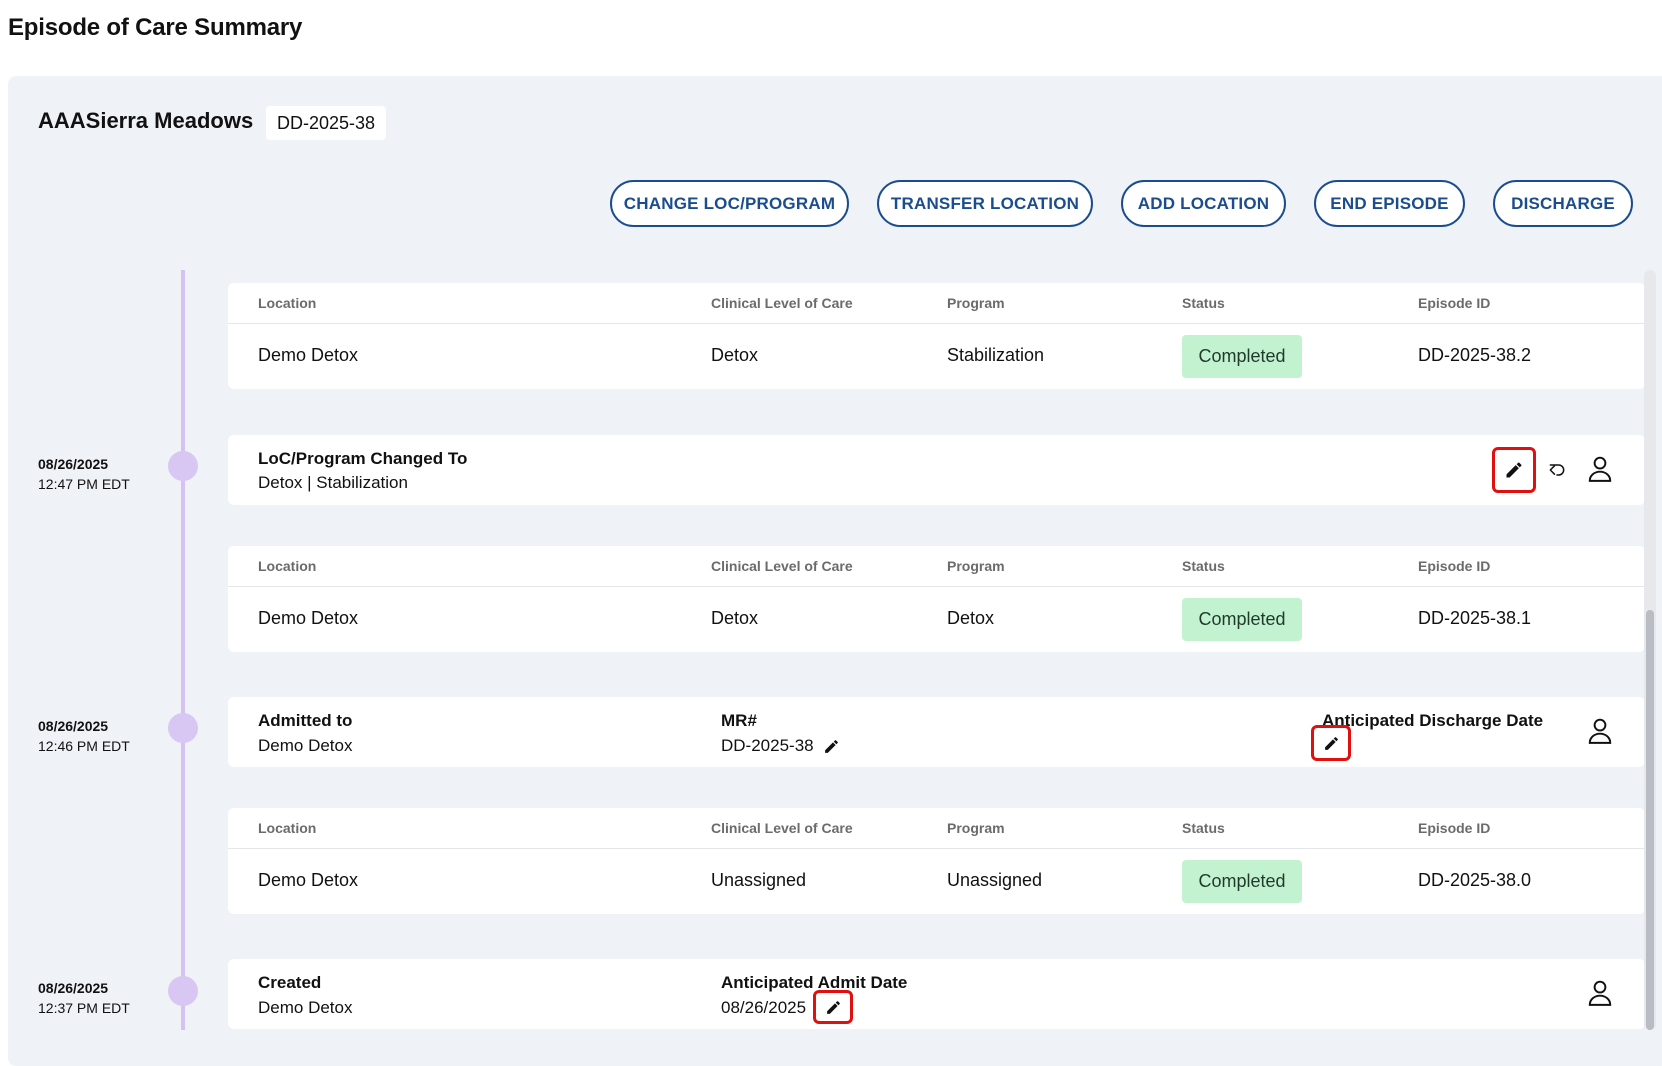  What do you see at coordinates (729, 203) in the screenshot?
I see `change-loc-program-button: CHANGE LOC/PROGRAM` at bounding box center [729, 203].